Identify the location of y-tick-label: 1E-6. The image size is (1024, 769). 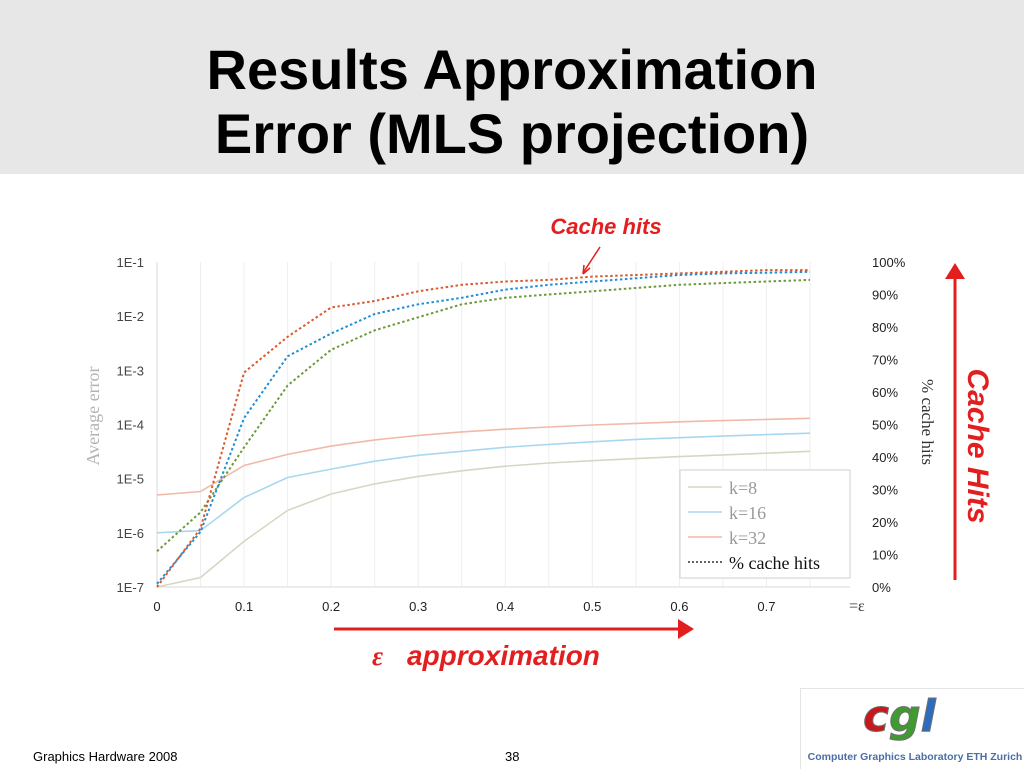
(130, 533).